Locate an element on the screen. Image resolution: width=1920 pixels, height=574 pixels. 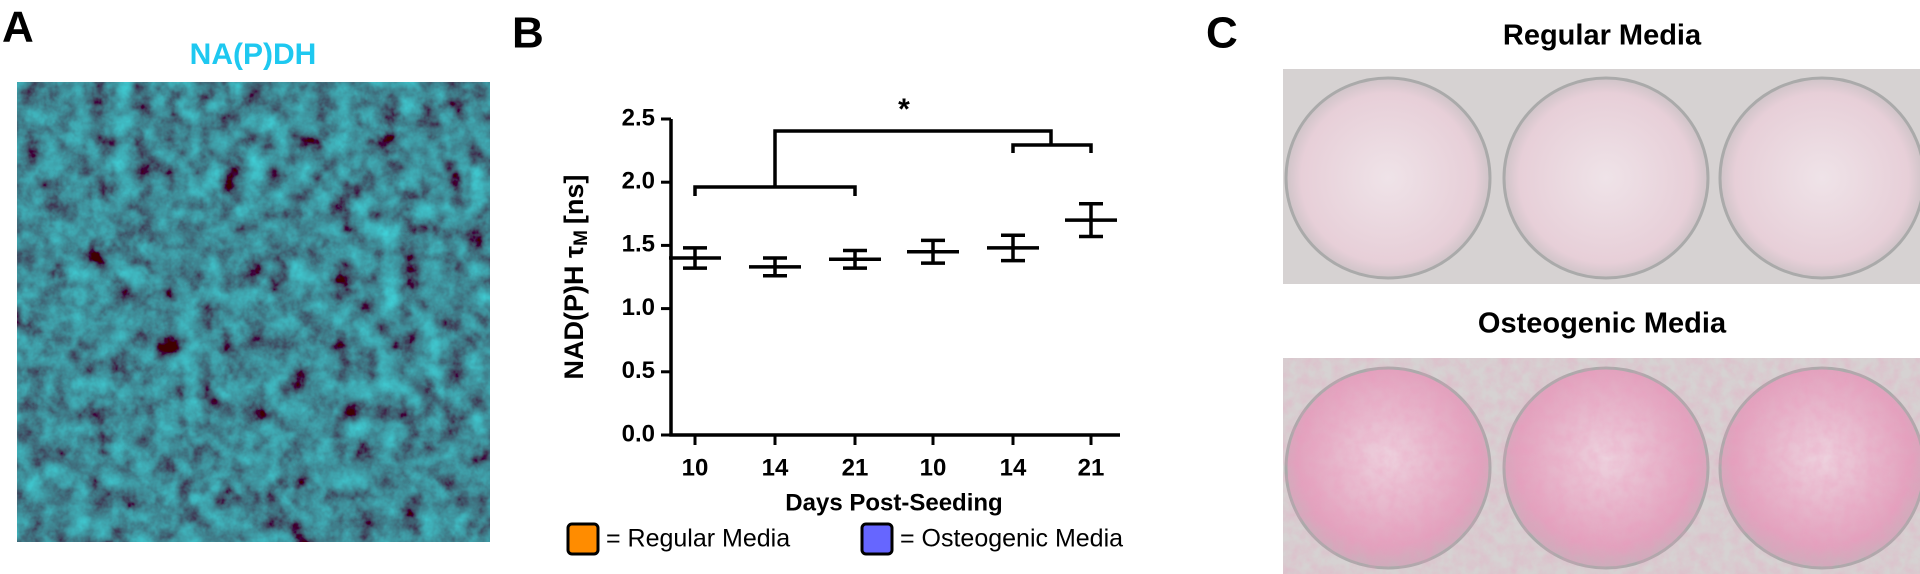
y-axis-label: NAD(P)H τM [ns] is located at coordinates (575, 277).